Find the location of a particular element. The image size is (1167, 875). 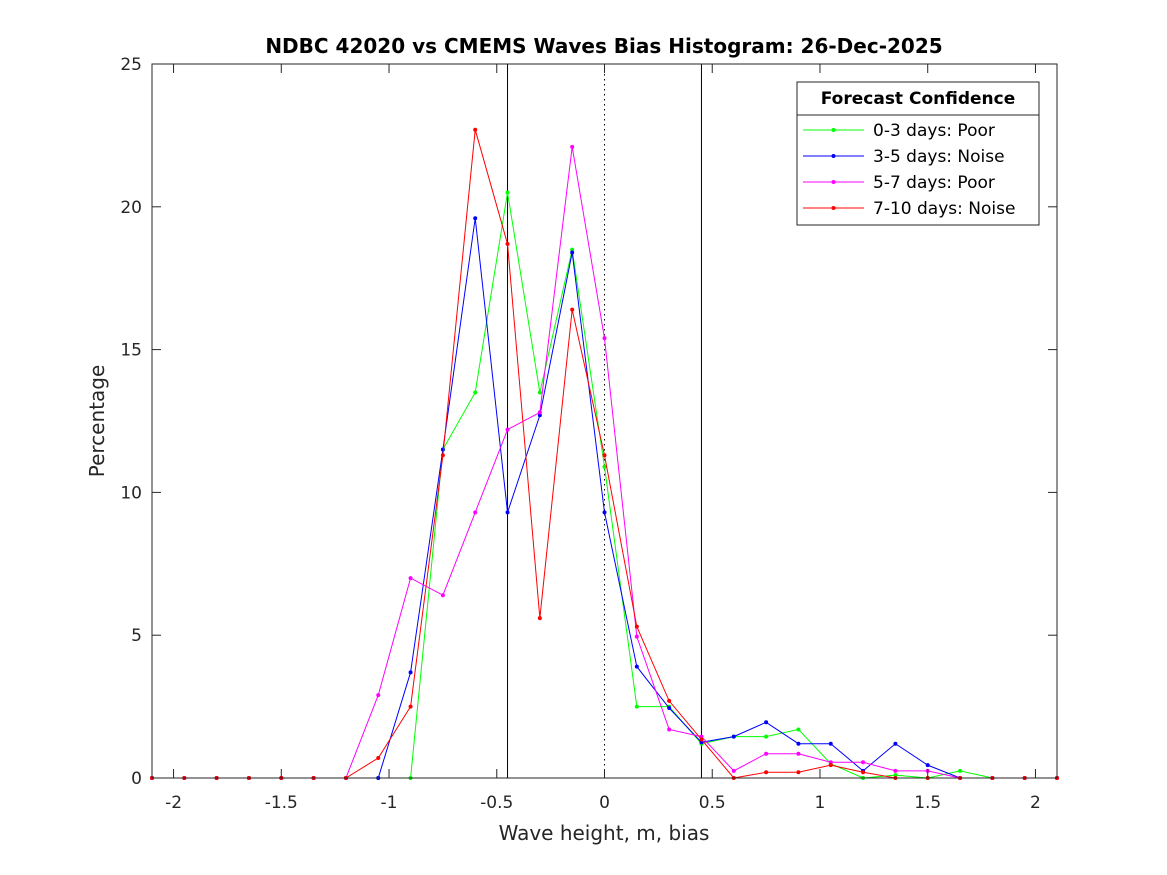

legend-entry-1: 3-5 days: Noise is located at coordinates (939, 157).